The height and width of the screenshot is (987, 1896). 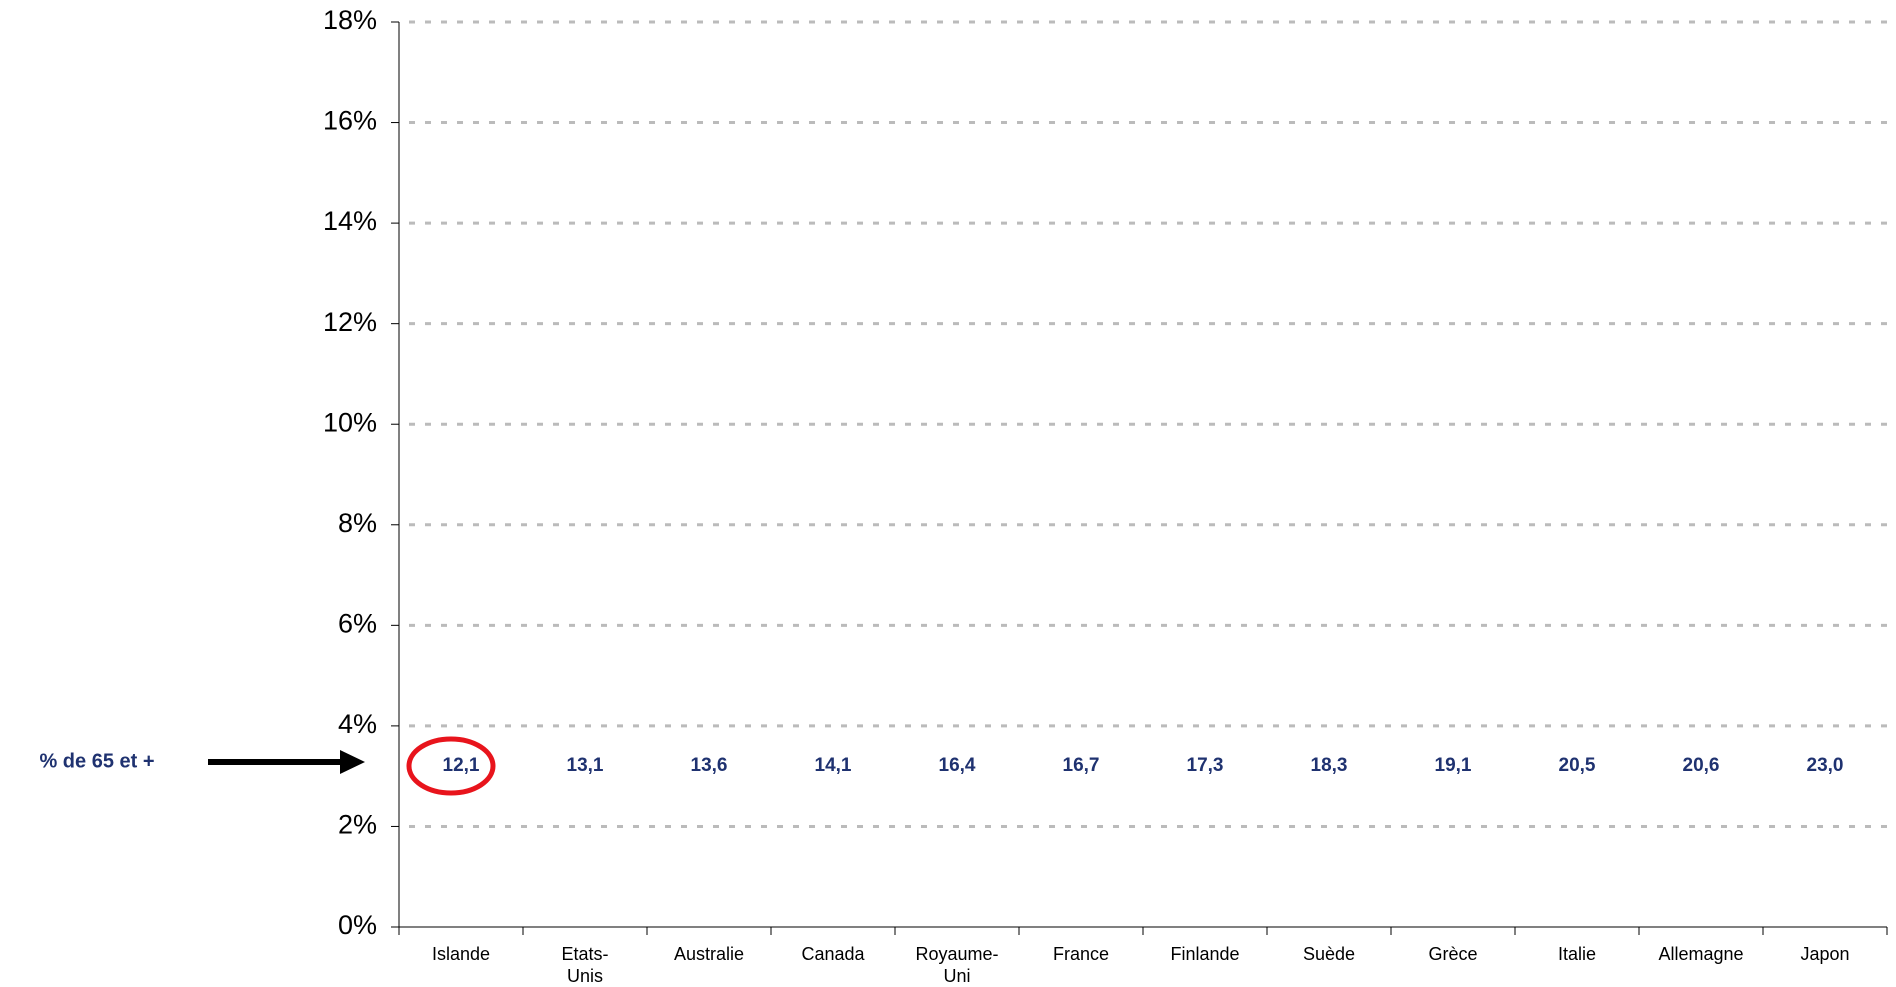 I want to click on y-tick-label: 8%, so click(x=357, y=523).